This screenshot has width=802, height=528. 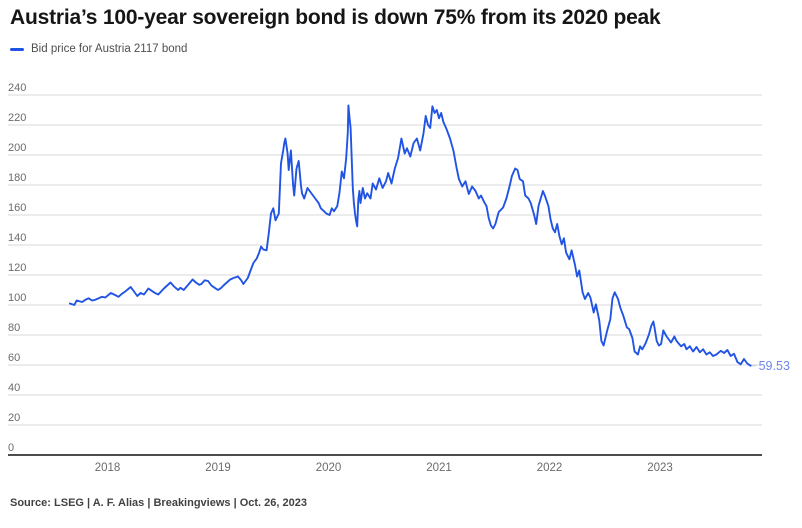 I want to click on y-axis-tick-label: 120, so click(x=17, y=268).